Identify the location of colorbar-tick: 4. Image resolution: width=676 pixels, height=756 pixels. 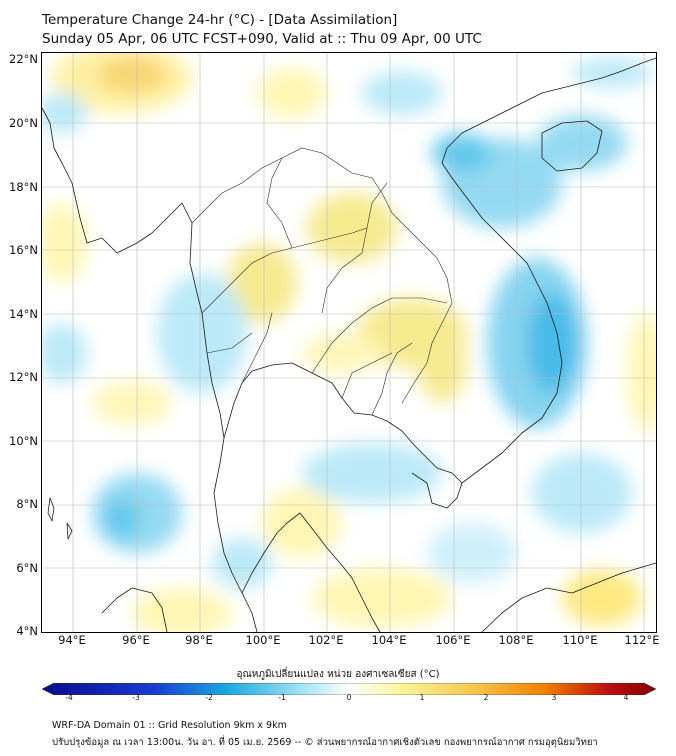
(626, 697).